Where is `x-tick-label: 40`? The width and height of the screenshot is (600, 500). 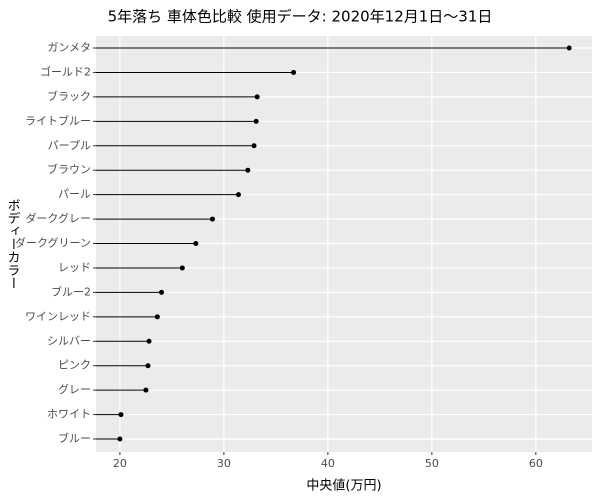
x-tick-label: 40 is located at coordinates (328, 463).